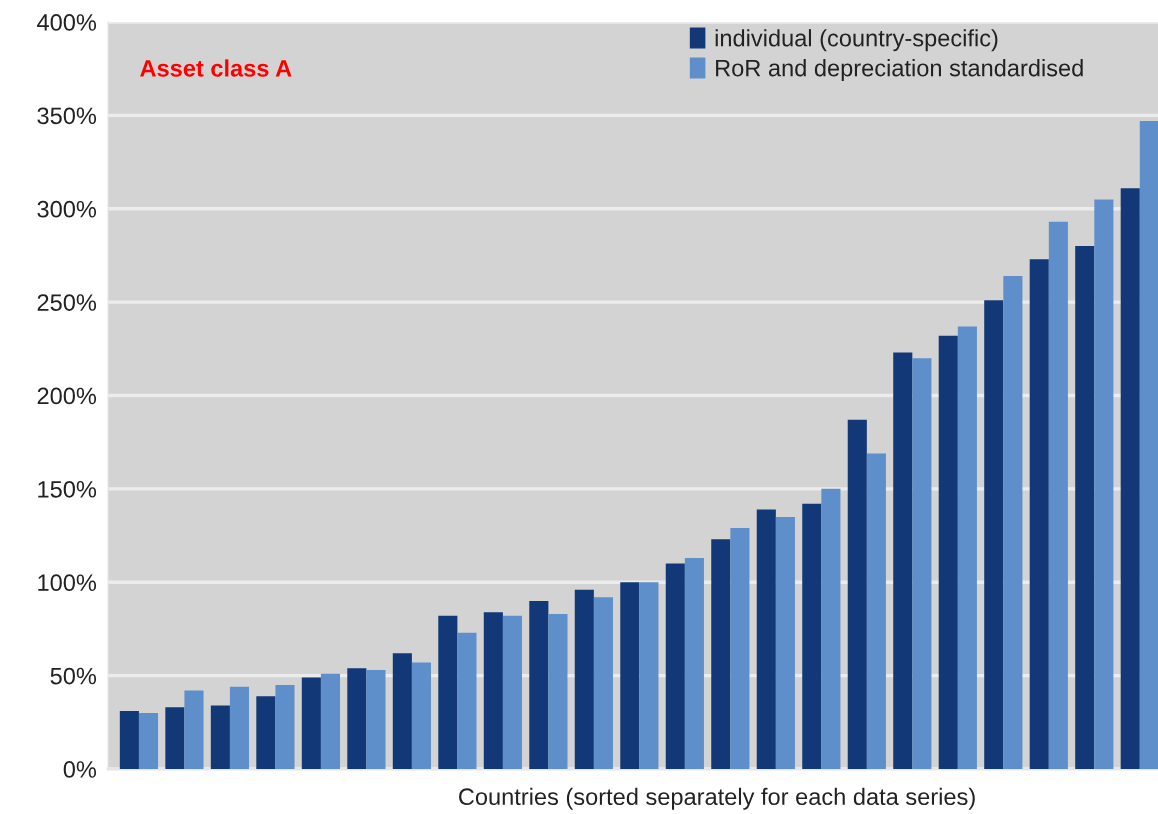  What do you see at coordinates (67, 116) in the screenshot?
I see `y-tick-label: 350%` at bounding box center [67, 116].